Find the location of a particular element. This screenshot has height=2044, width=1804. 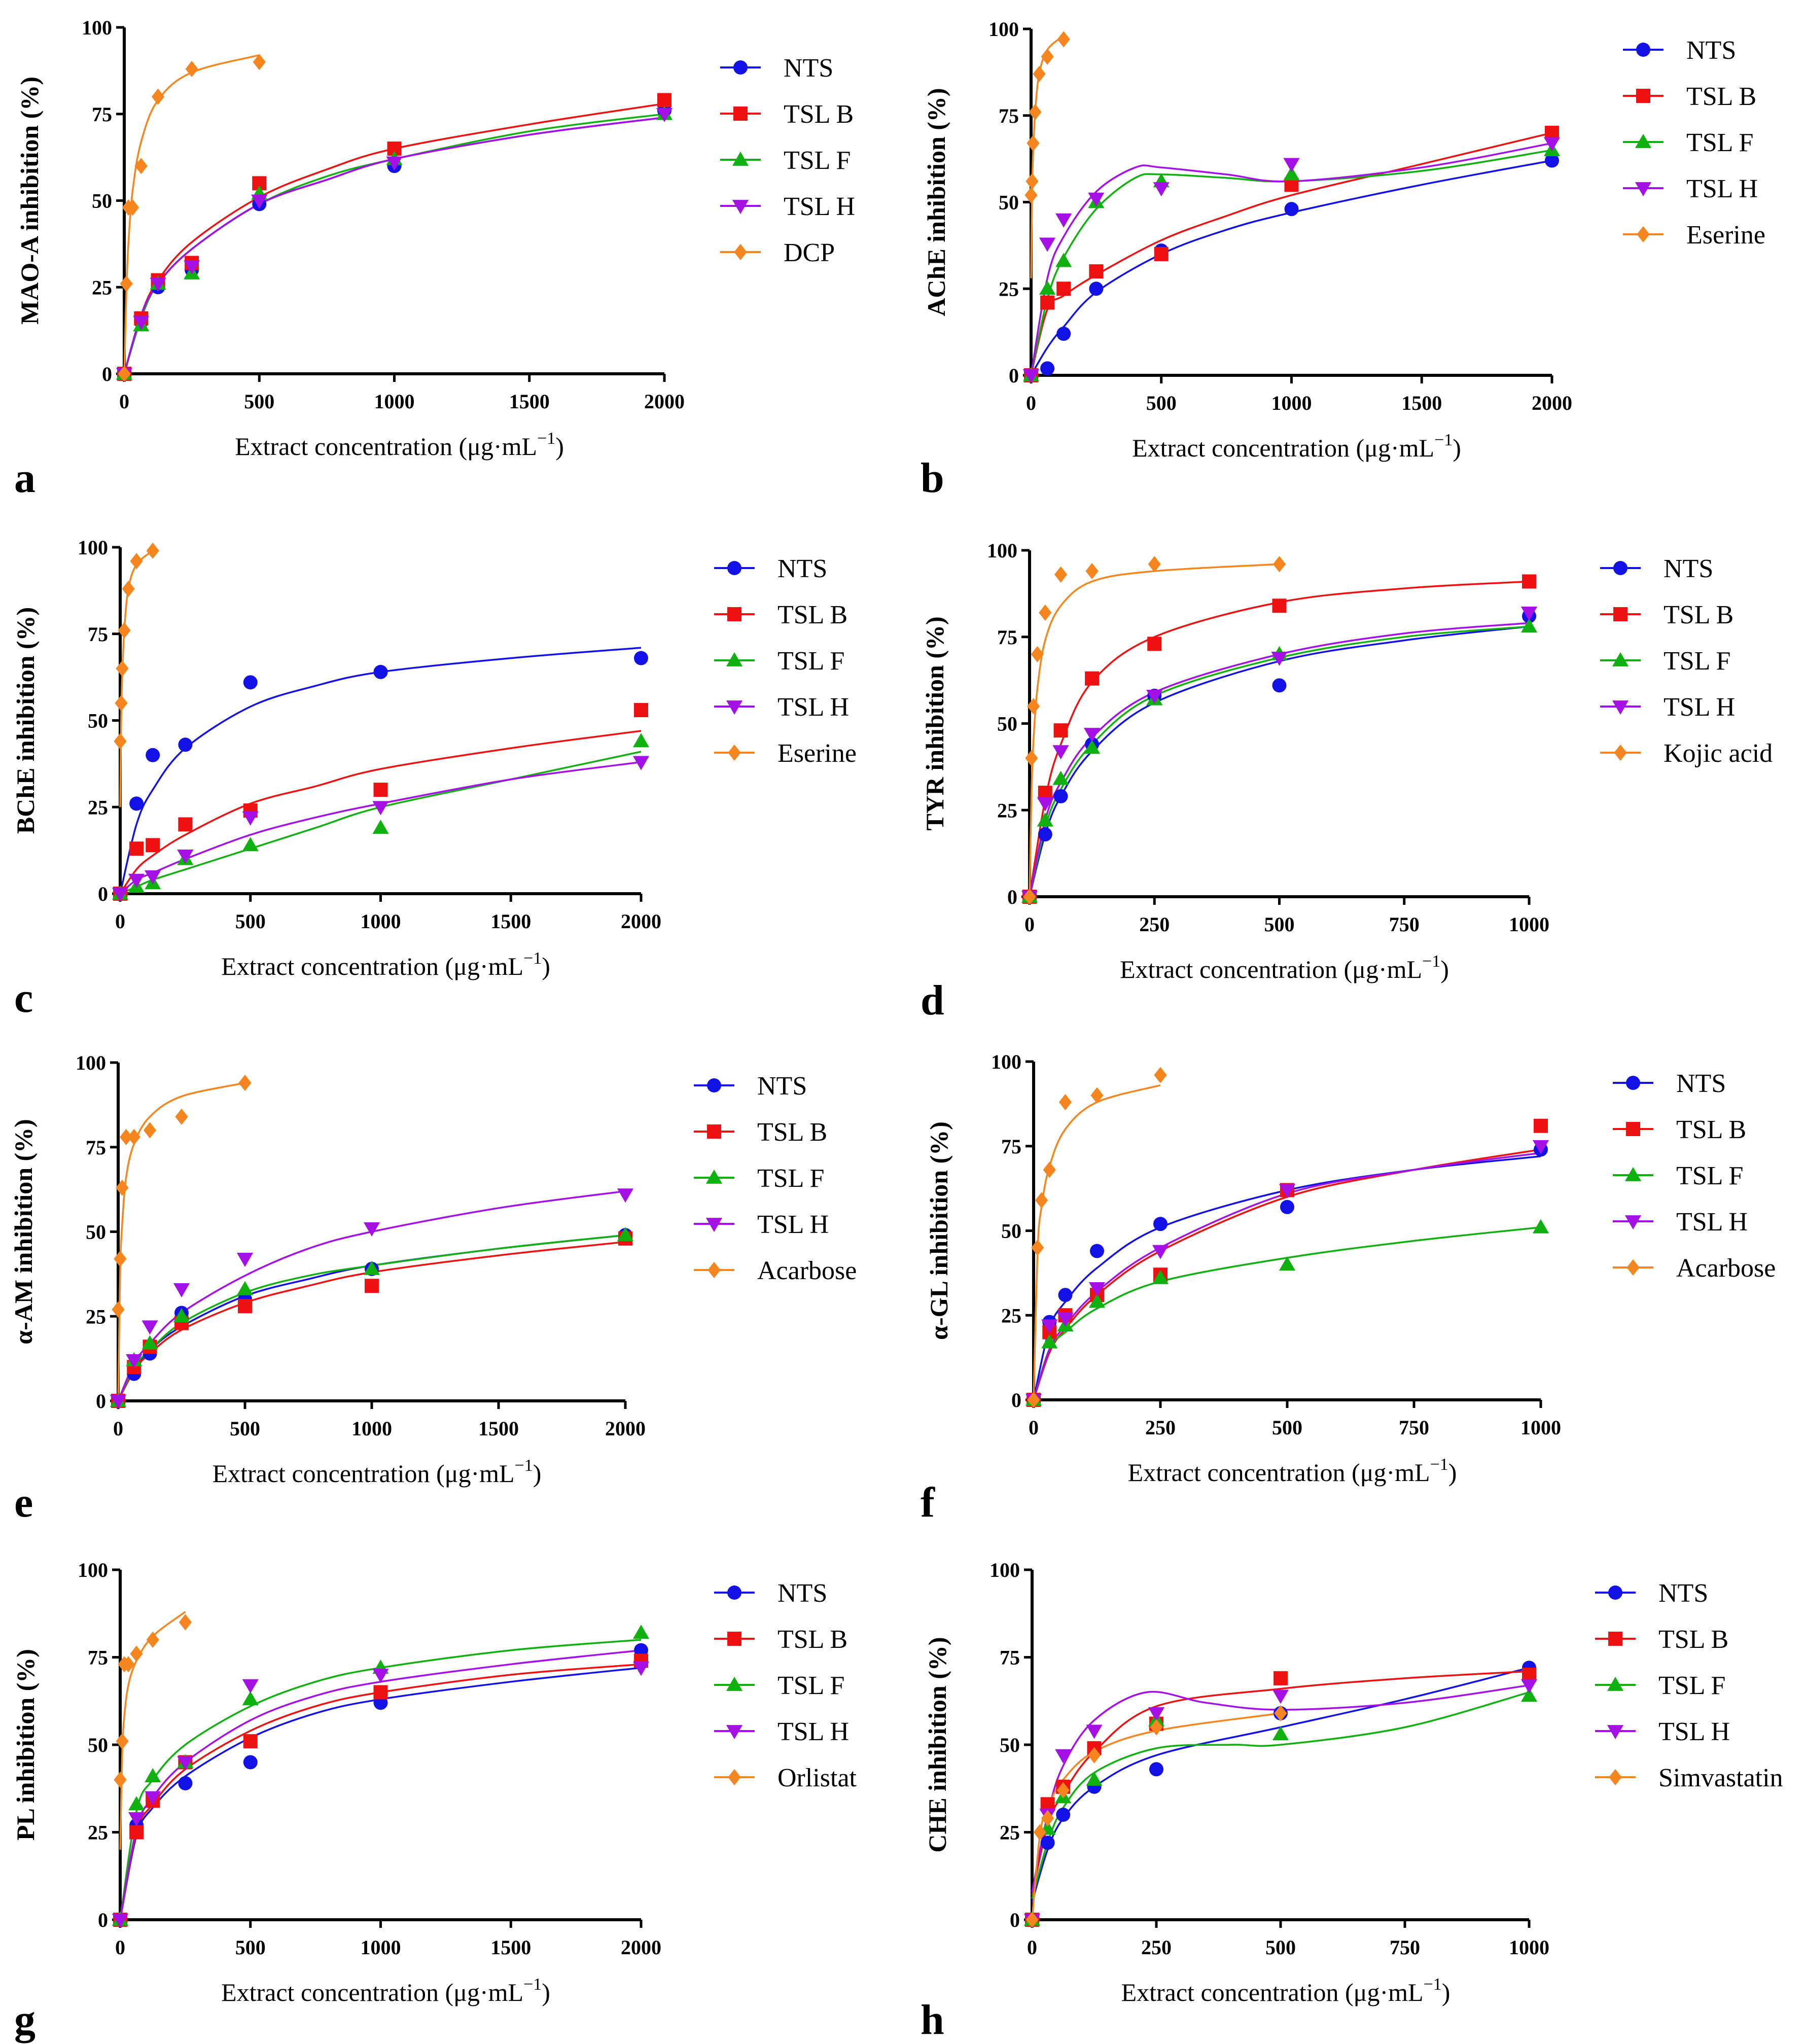

panel-letter: h is located at coordinates (932, 2019).